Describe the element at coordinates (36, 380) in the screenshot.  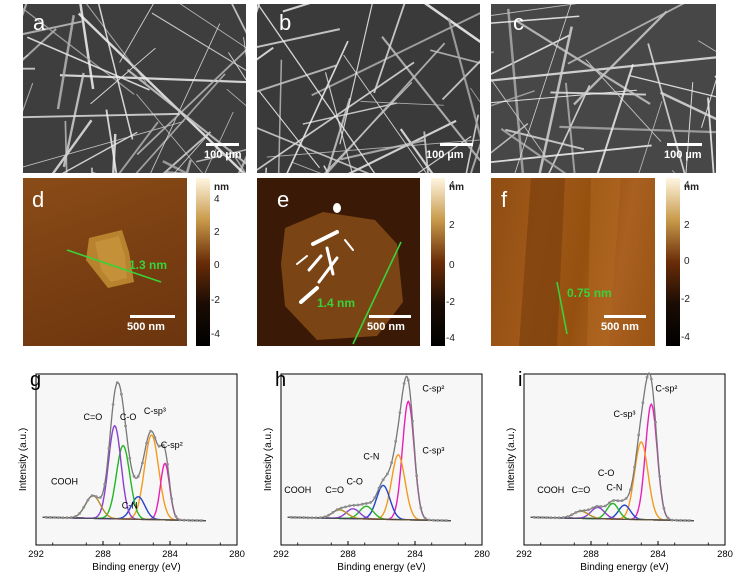
I see `panel-letter-g: g` at that location.